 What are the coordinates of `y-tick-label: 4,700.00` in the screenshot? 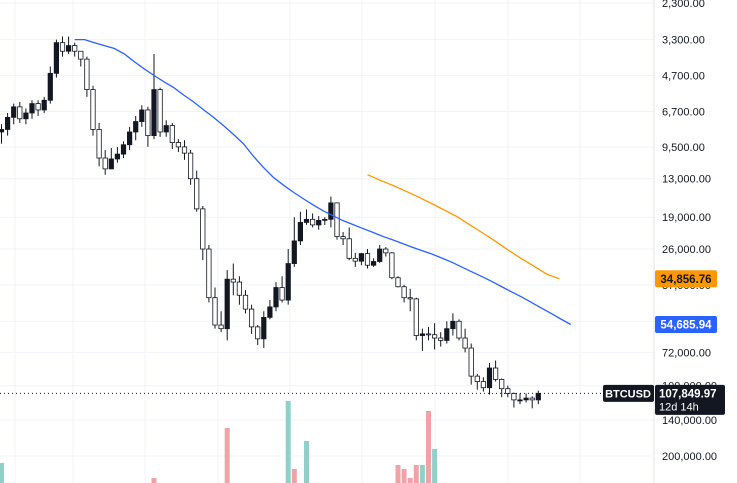 It's located at (683, 77).